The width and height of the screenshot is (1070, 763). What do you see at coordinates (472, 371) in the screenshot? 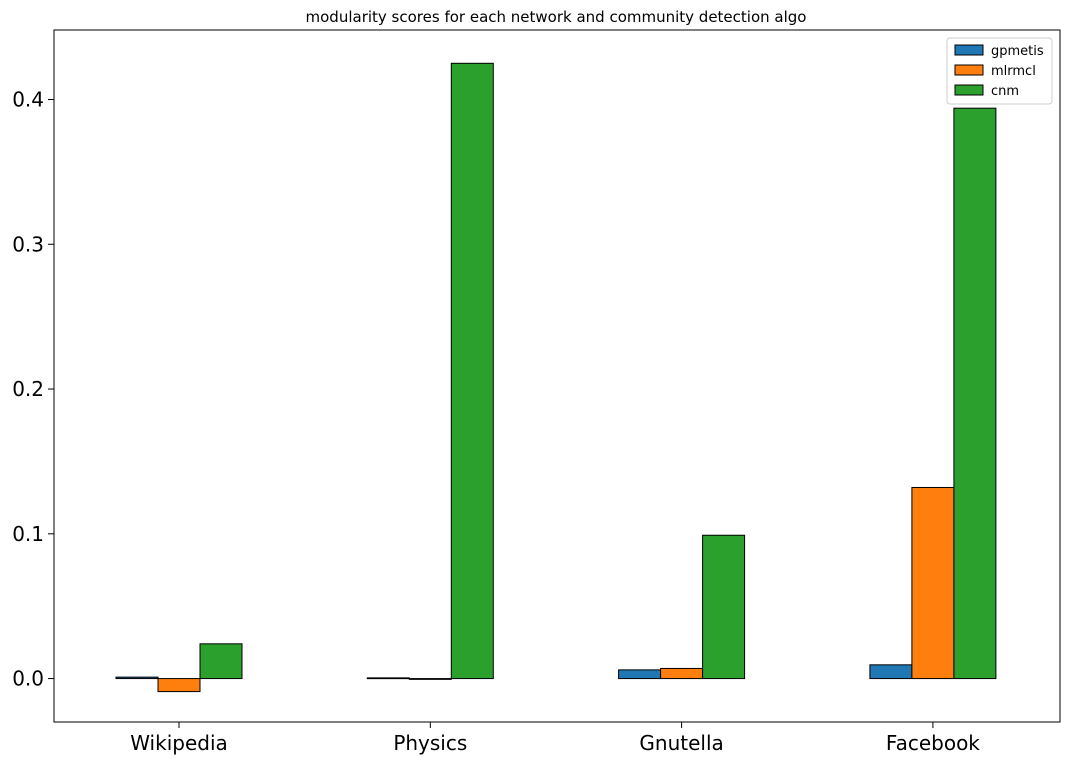
I see `bar-cnm-physics` at bounding box center [472, 371].